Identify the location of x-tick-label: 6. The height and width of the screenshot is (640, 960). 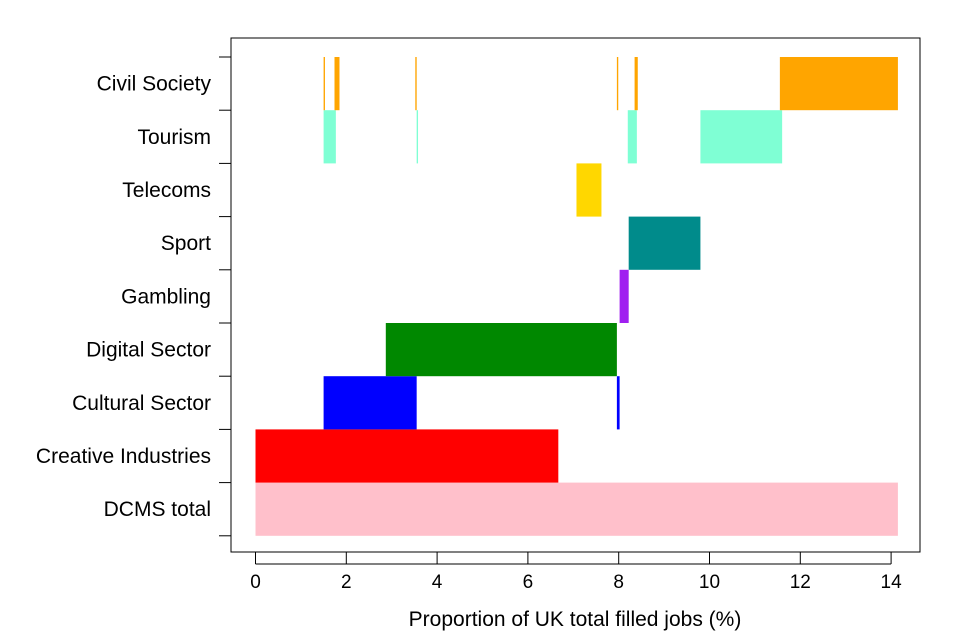
(528, 582).